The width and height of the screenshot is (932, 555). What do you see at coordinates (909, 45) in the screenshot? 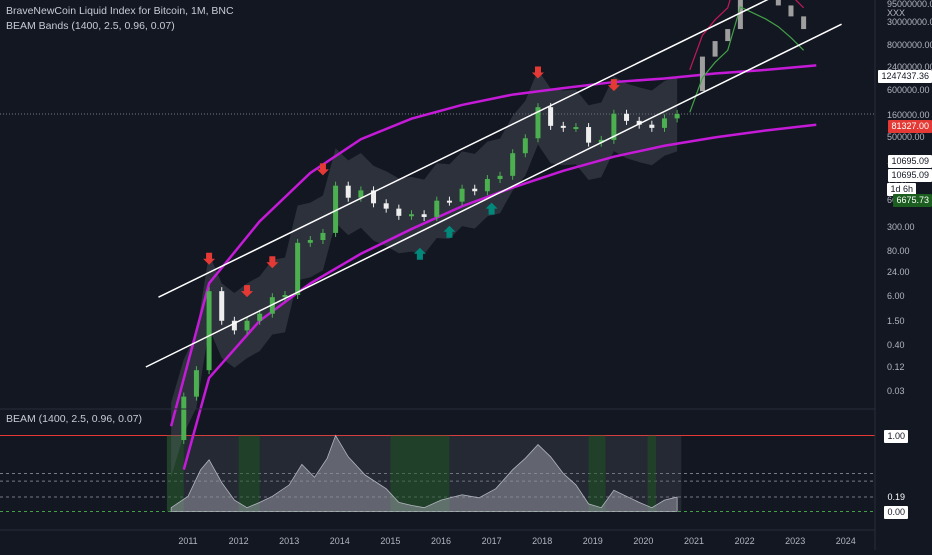
I see `y-tick-label: 8000000.00` at bounding box center [909, 45].